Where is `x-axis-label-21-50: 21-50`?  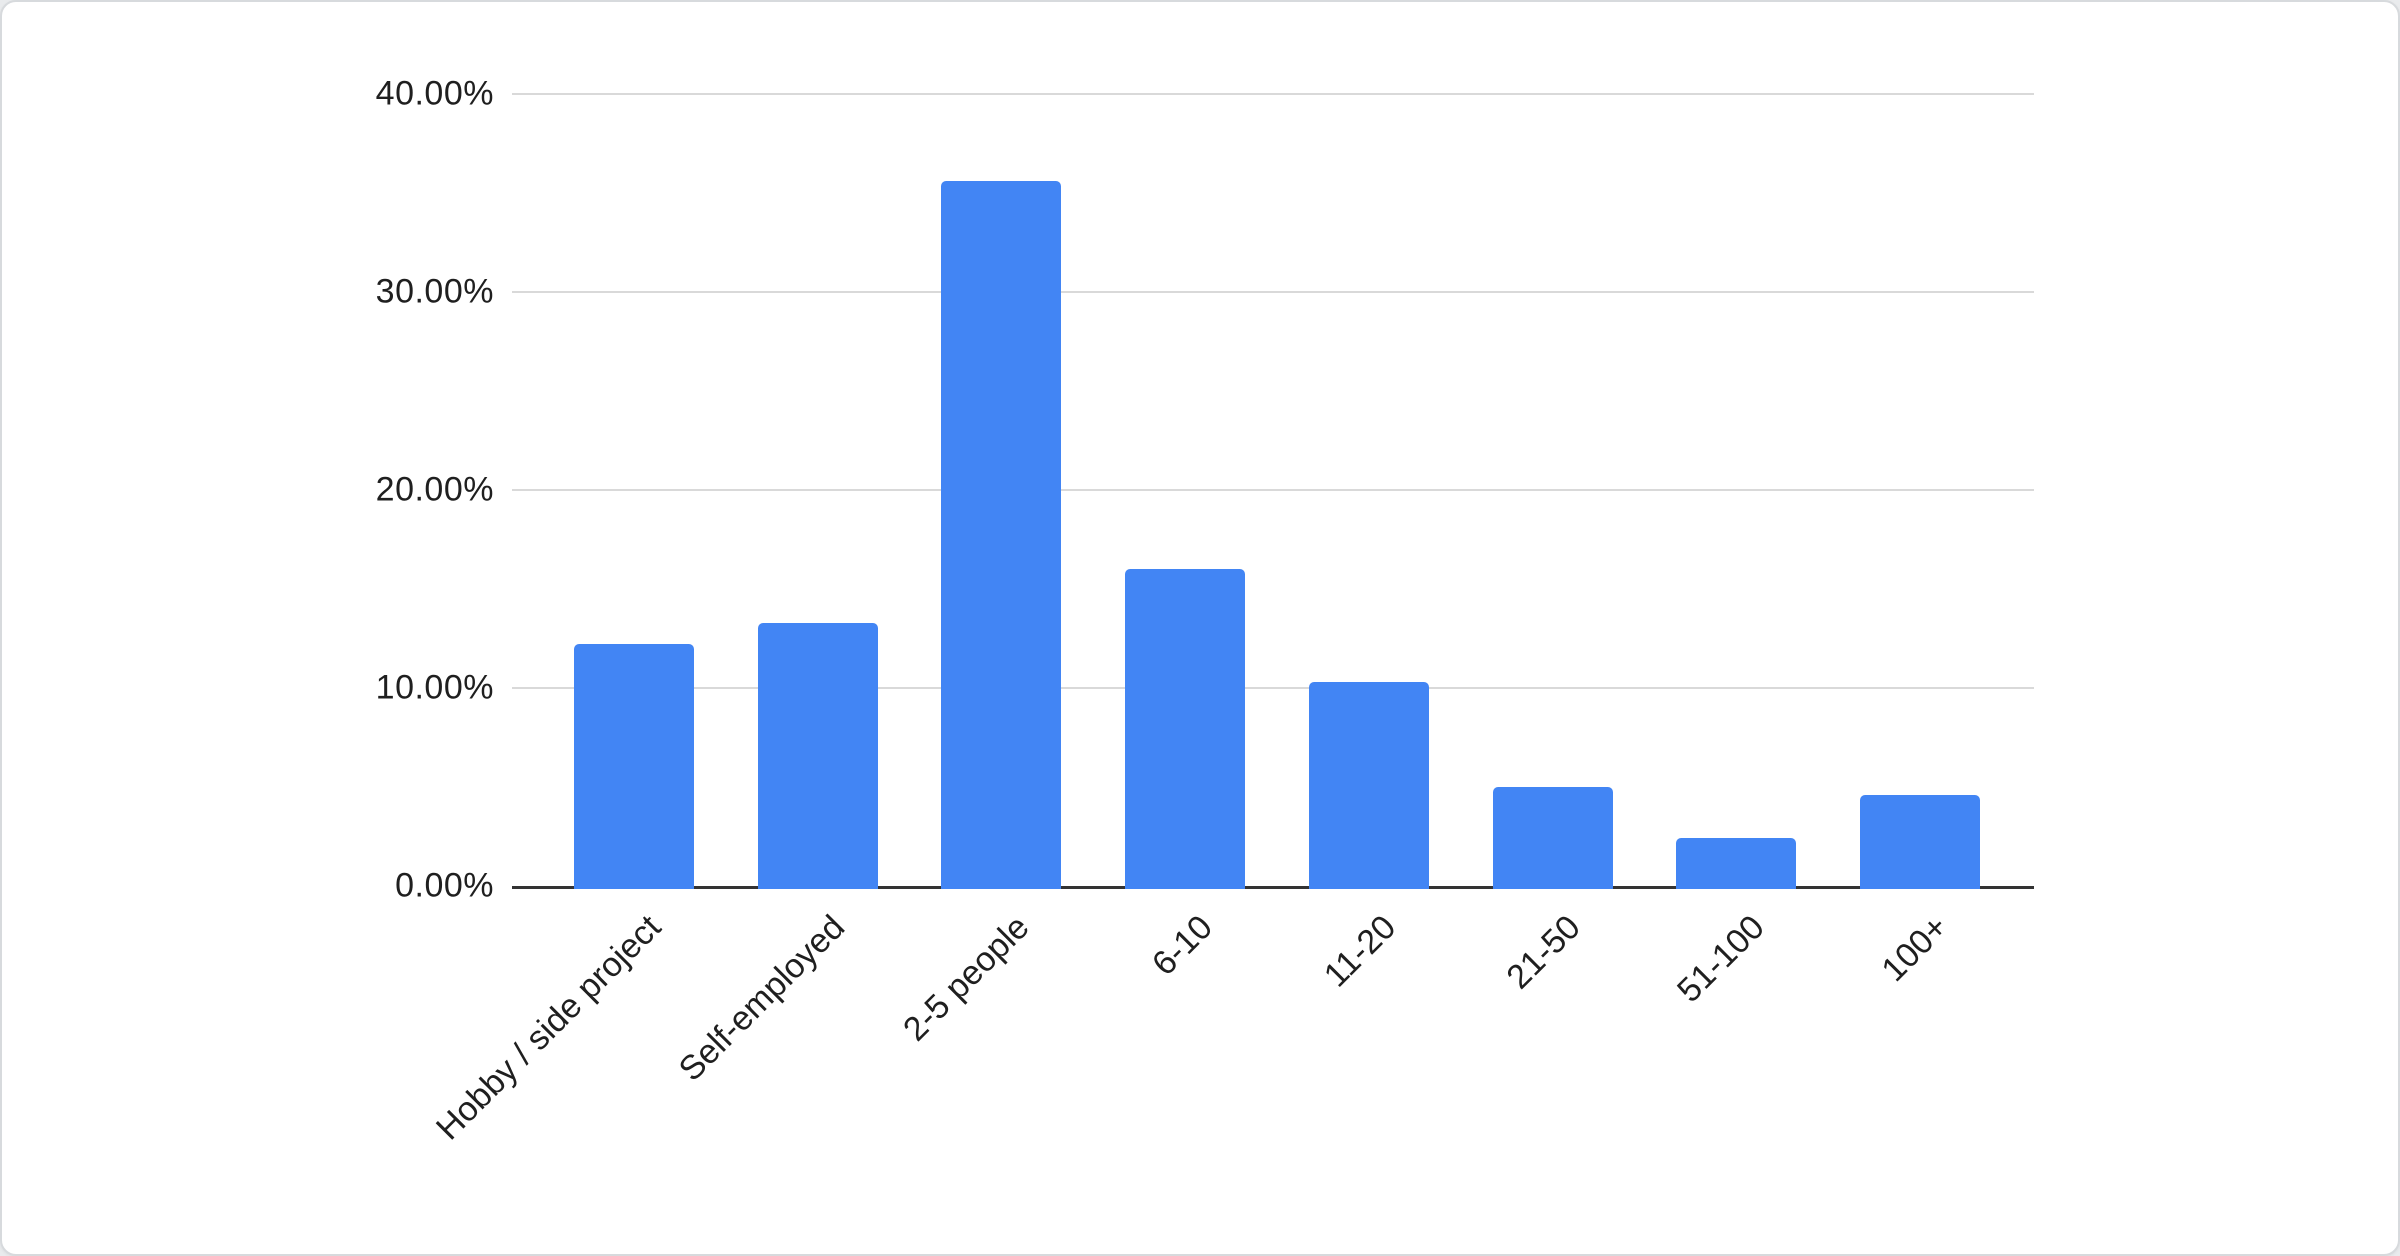 x-axis-label-21-50: 21-50 is located at coordinates (1543, 952).